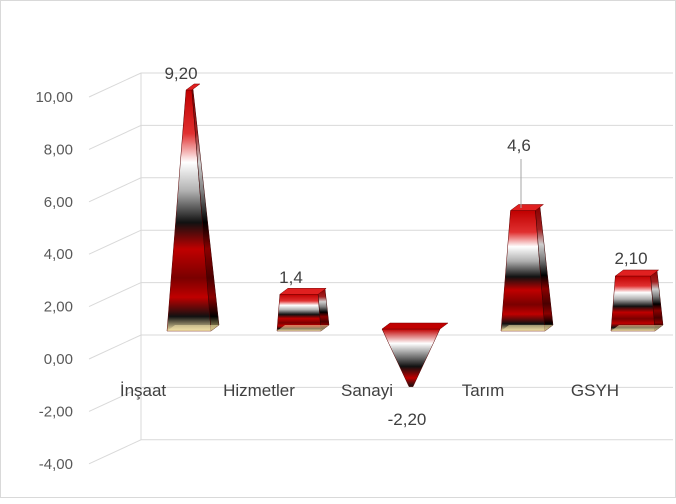  I want to click on data-label: 9,20, so click(180, 73).